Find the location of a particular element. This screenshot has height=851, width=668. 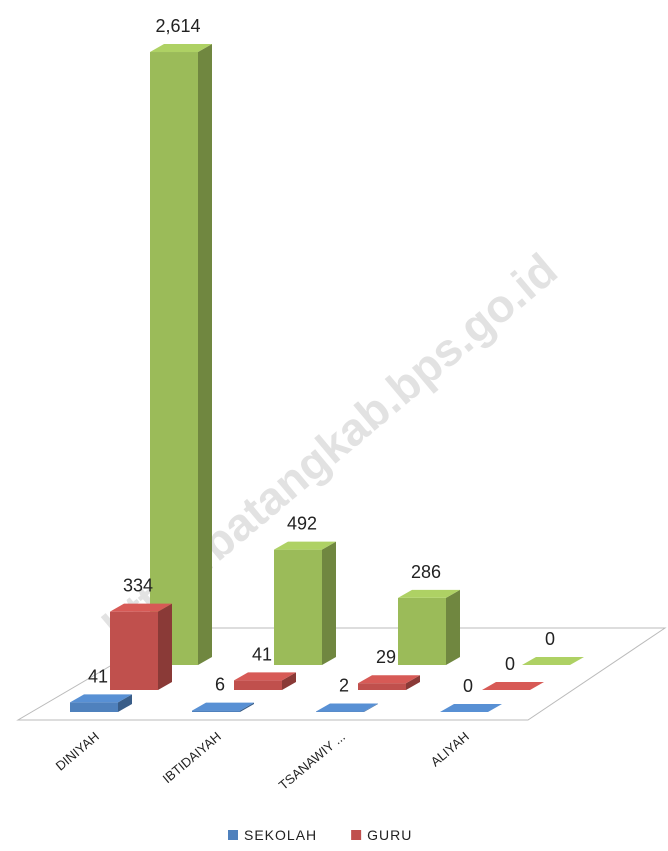

data-label: 2 is located at coordinates (344, 686).